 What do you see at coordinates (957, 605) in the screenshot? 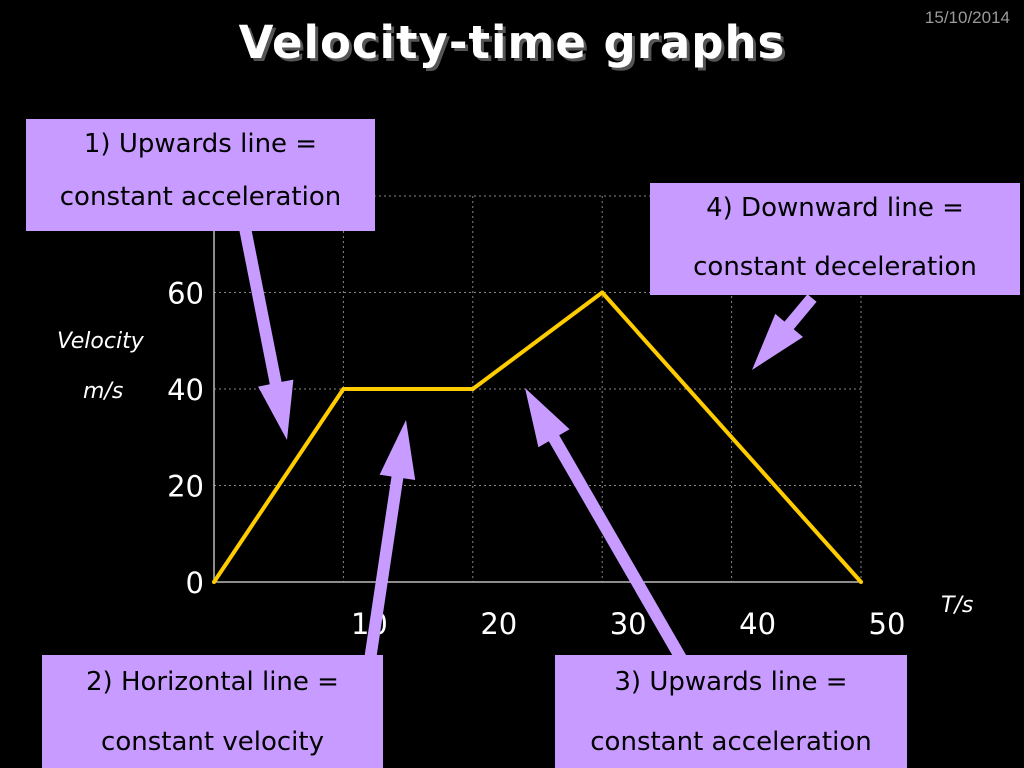
I see `x-axis-label: T/s` at bounding box center [957, 605].